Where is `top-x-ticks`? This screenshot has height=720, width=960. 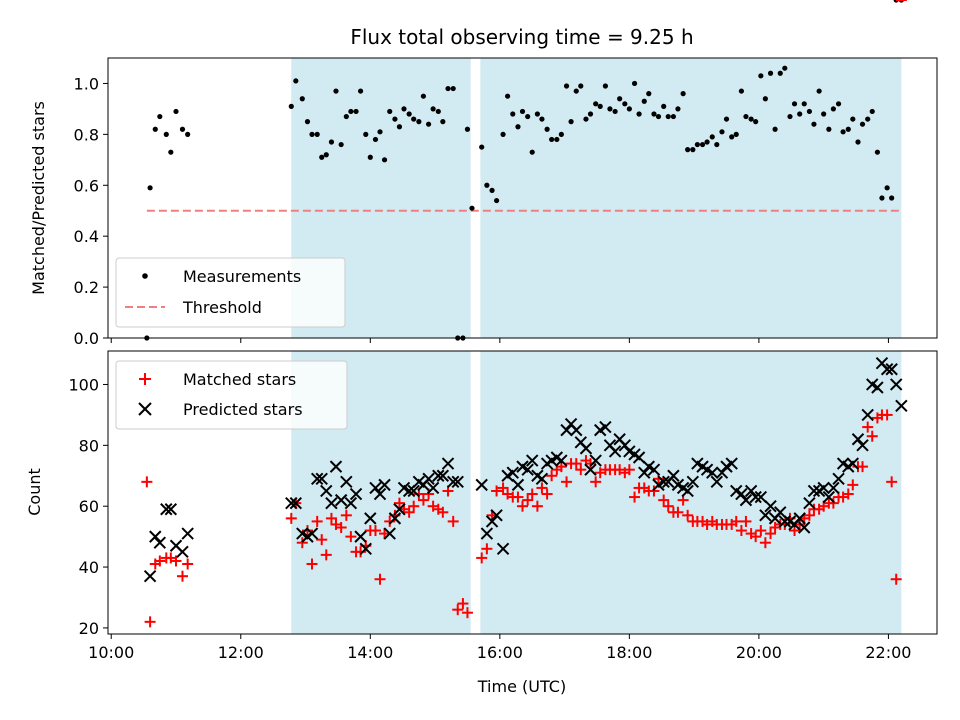 top-x-ticks is located at coordinates (499, 340).